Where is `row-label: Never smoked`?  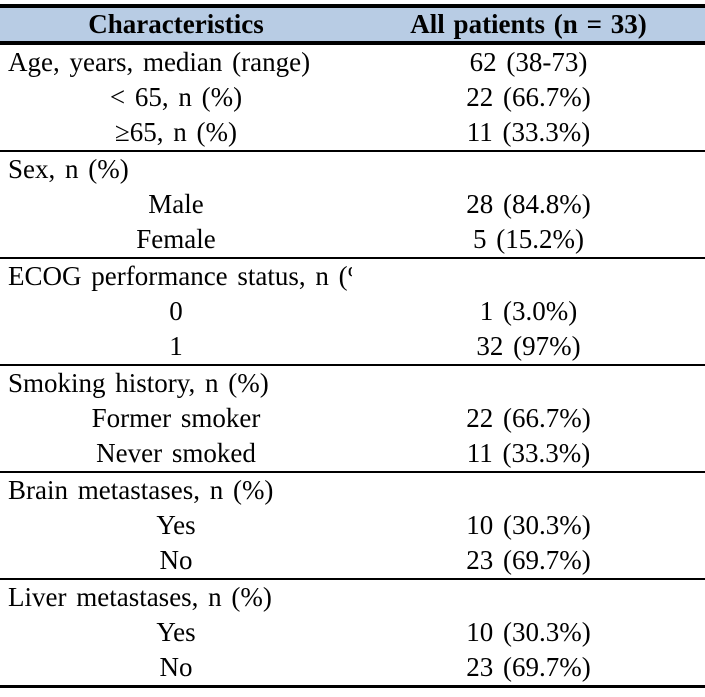 row-label: Never smoked is located at coordinates (176, 453).